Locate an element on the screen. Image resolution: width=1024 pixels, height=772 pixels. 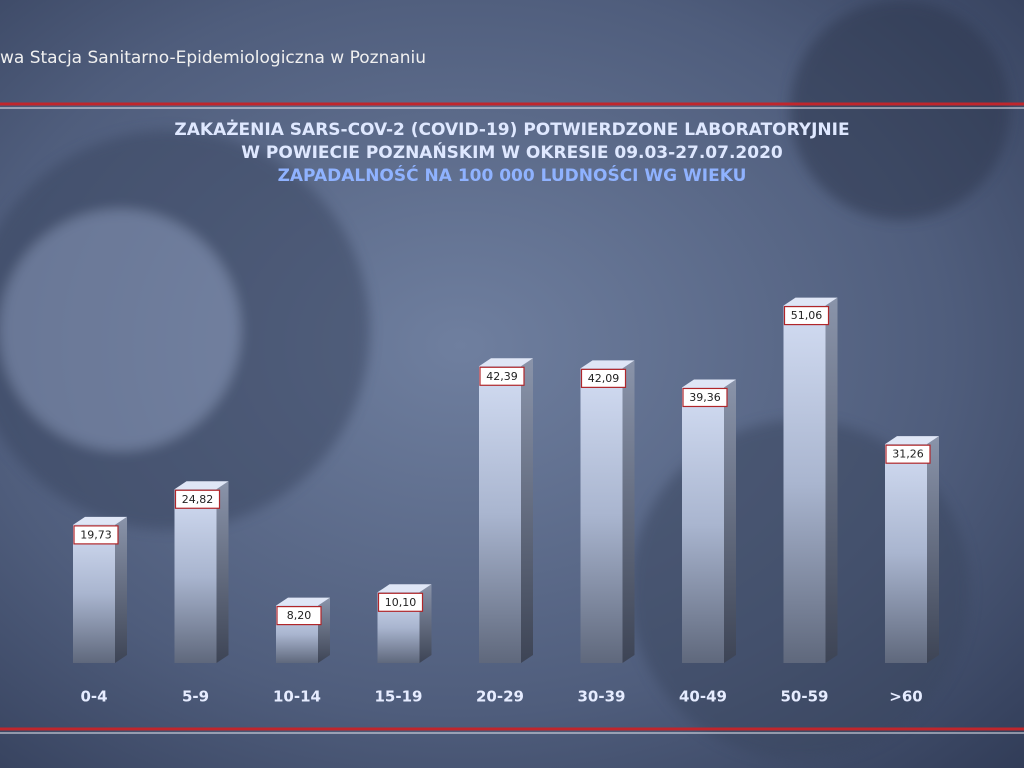
x-tick-label: 30-39 is located at coordinates (602, 697).